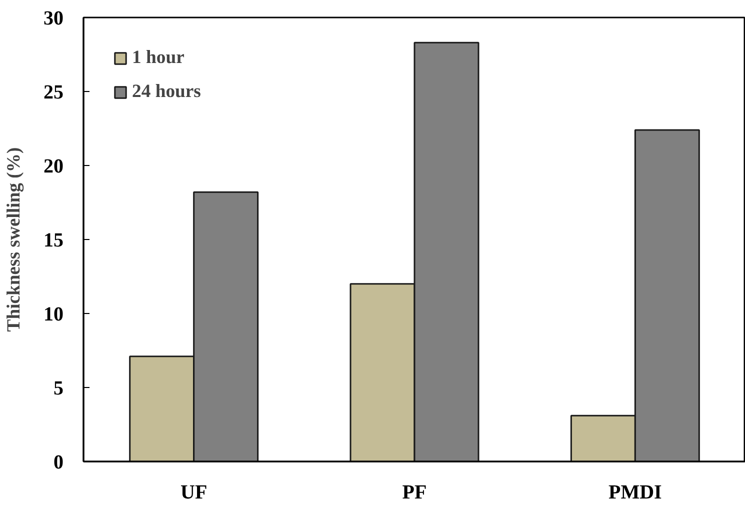  What do you see at coordinates (54, 19) in the screenshot?
I see `y-tick-label: 30` at bounding box center [54, 19].